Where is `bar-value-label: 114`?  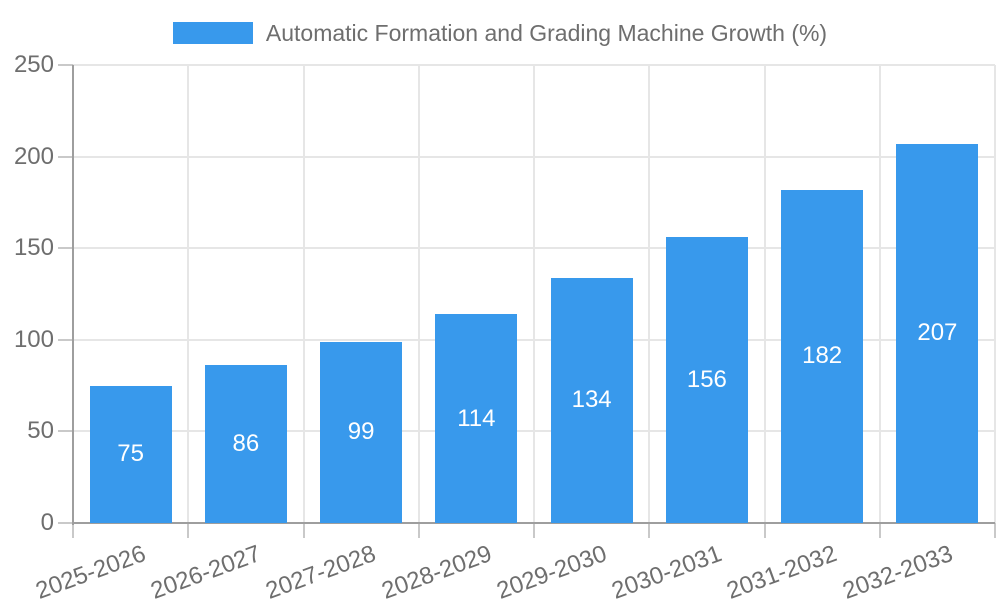
bar-value-label: 114 is located at coordinates (476, 418).